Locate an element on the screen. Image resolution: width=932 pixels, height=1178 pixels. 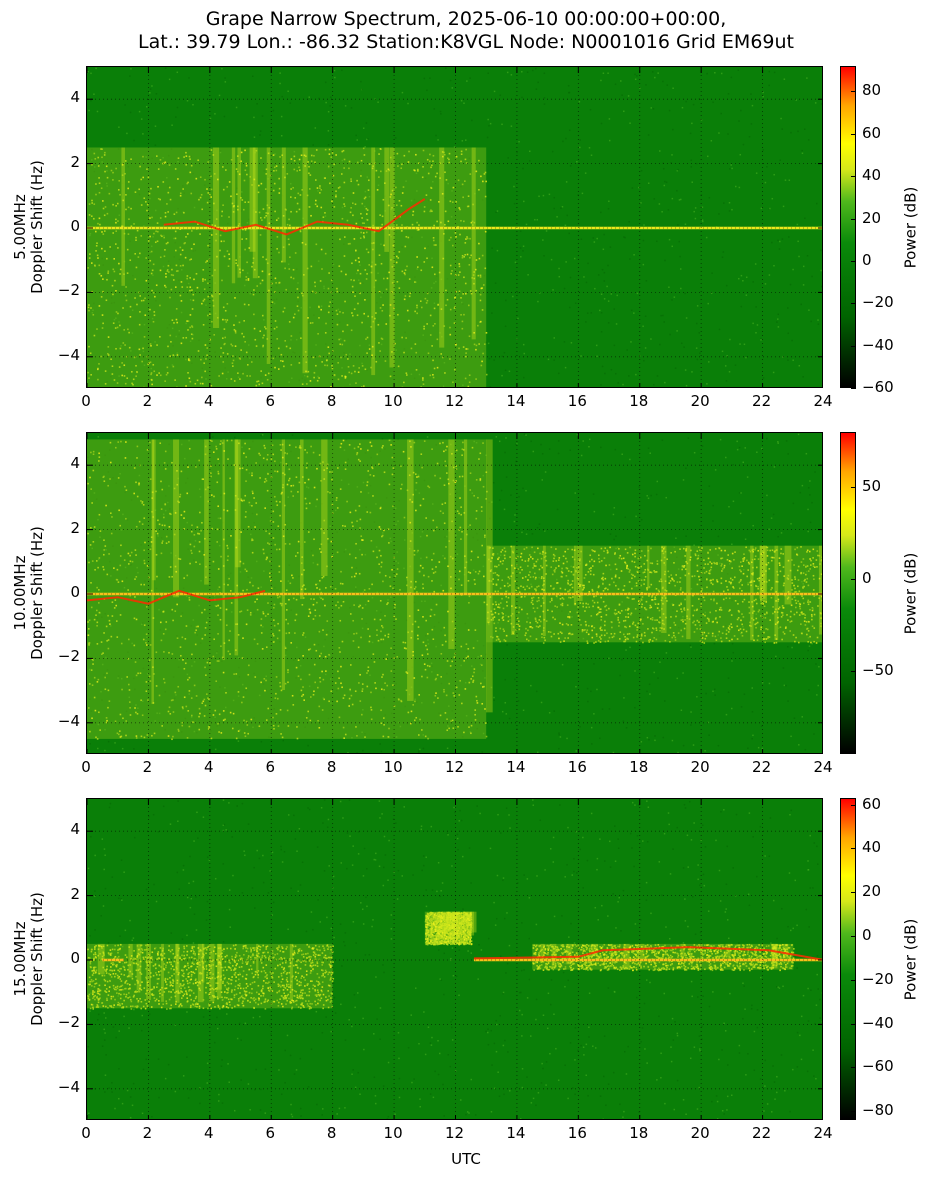
x-tick-label: 22 is located at coordinates (762, 767).